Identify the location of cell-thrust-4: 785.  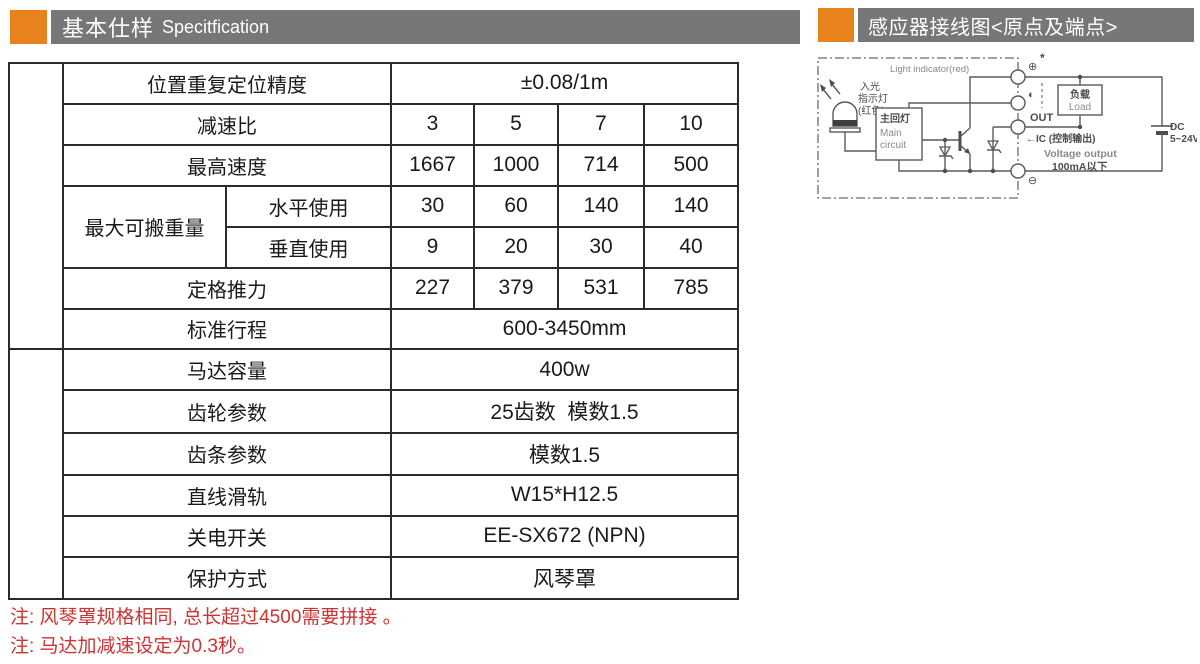
(691, 288).